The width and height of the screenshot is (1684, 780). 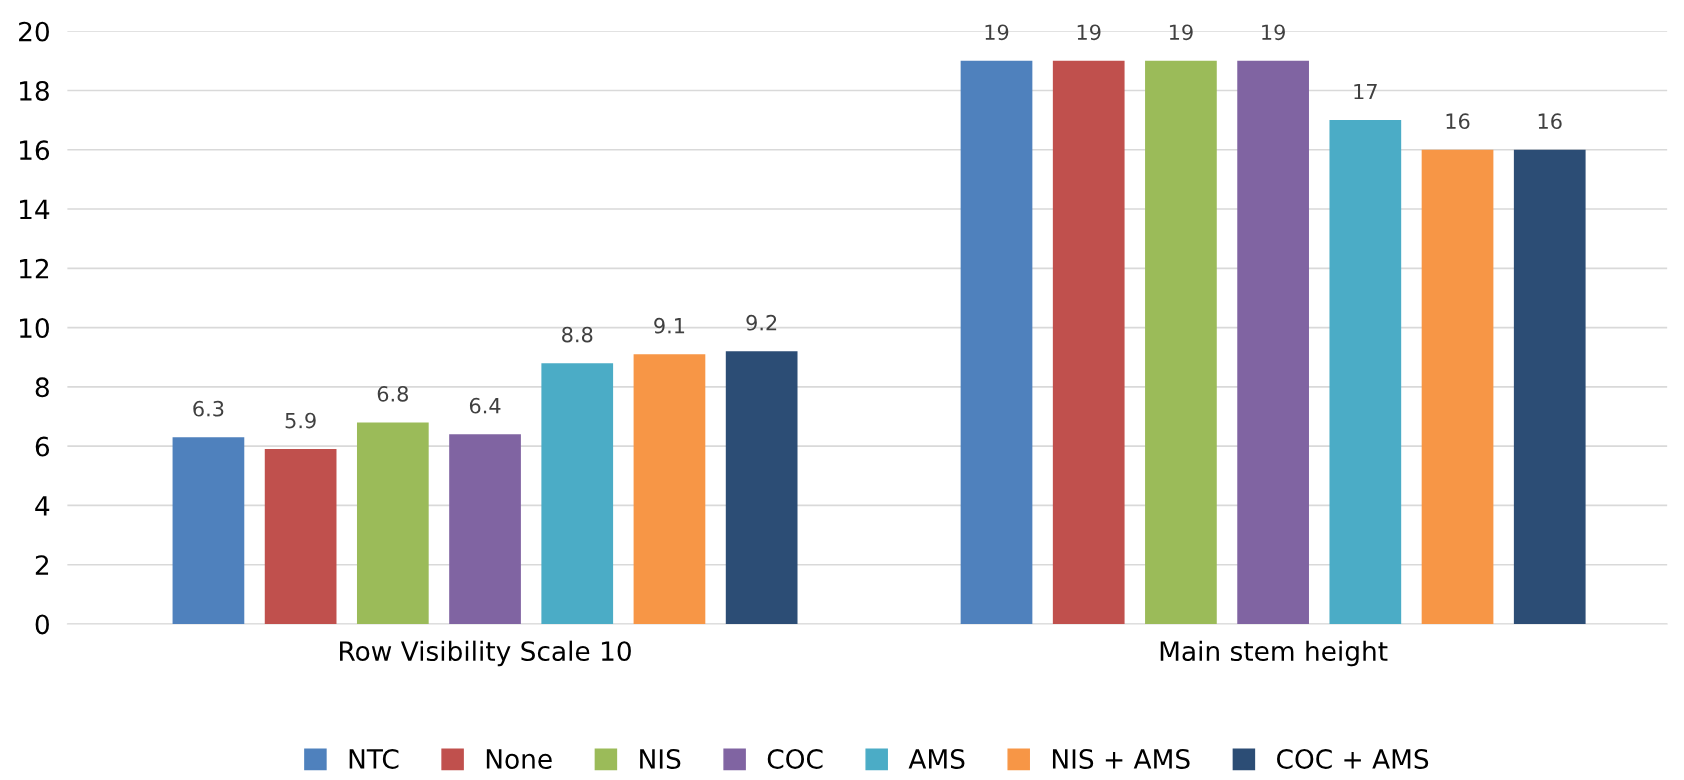 I want to click on y-tick-label: 6, so click(x=42, y=446).